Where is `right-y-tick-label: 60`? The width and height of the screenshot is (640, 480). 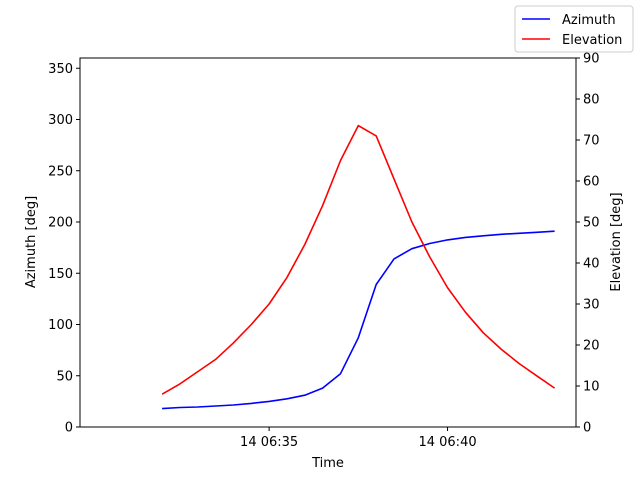
right-y-tick-label: 60 is located at coordinates (591, 182).